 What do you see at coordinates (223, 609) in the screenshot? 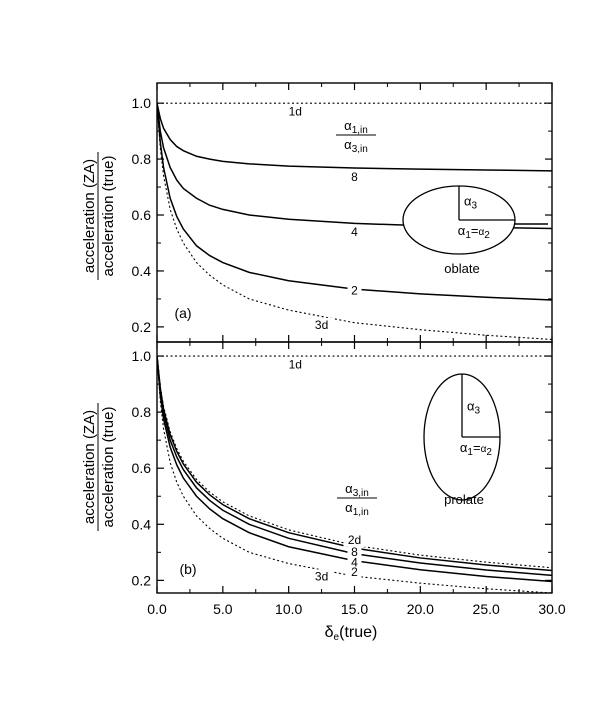
I see `x-tick-label: 5.0` at bounding box center [223, 609].